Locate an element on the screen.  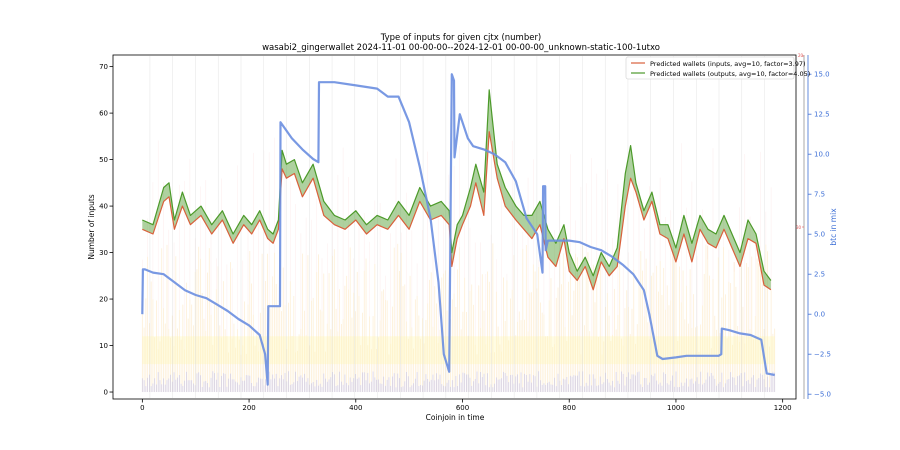
y2-tick-label: 2.5 is located at coordinates (819, 275).